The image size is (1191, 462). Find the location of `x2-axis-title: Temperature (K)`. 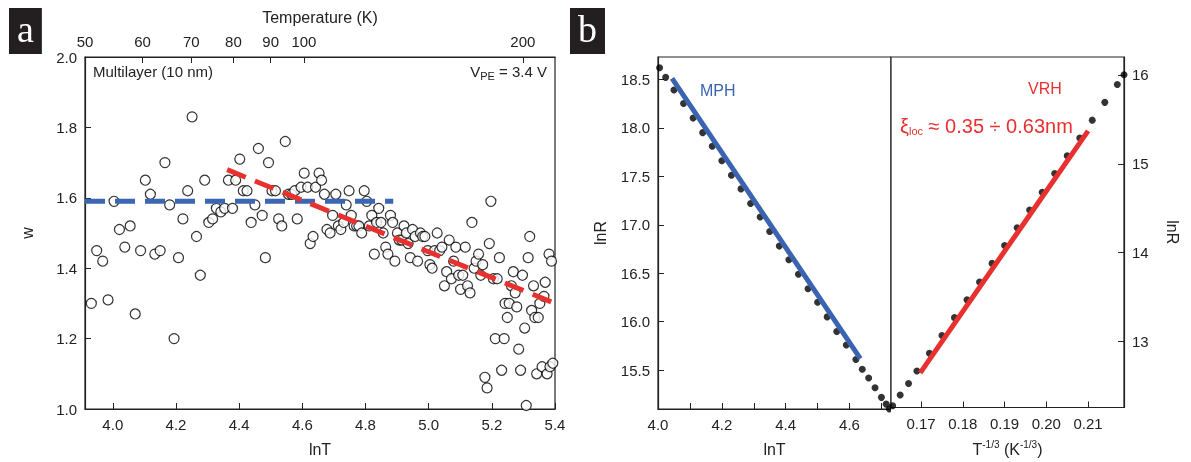

x2-axis-title: Temperature (K) is located at coordinates (320, 17).